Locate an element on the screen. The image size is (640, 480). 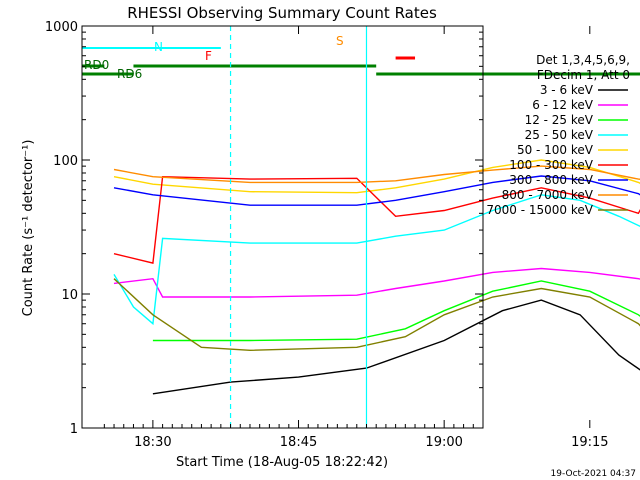
legend-label-1: 6 - 12 keV is located at coordinates (563, 105).